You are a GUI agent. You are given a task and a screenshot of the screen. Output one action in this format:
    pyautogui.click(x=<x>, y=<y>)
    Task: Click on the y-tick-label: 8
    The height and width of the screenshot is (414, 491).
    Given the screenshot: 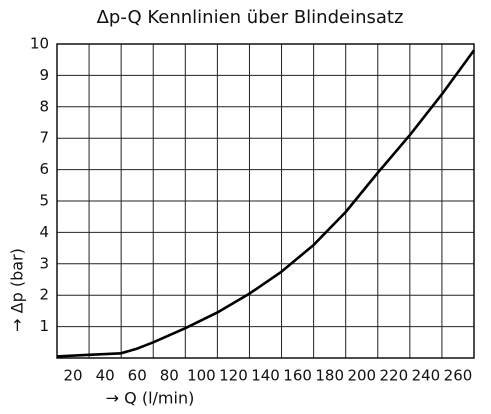 What is the action you would take?
    pyautogui.click(x=44, y=106)
    